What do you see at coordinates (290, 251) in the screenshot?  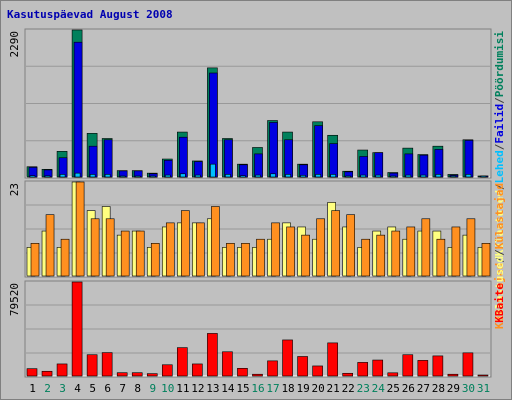 I see `middle-bar-klastajad-day18` at bounding box center [290, 251].